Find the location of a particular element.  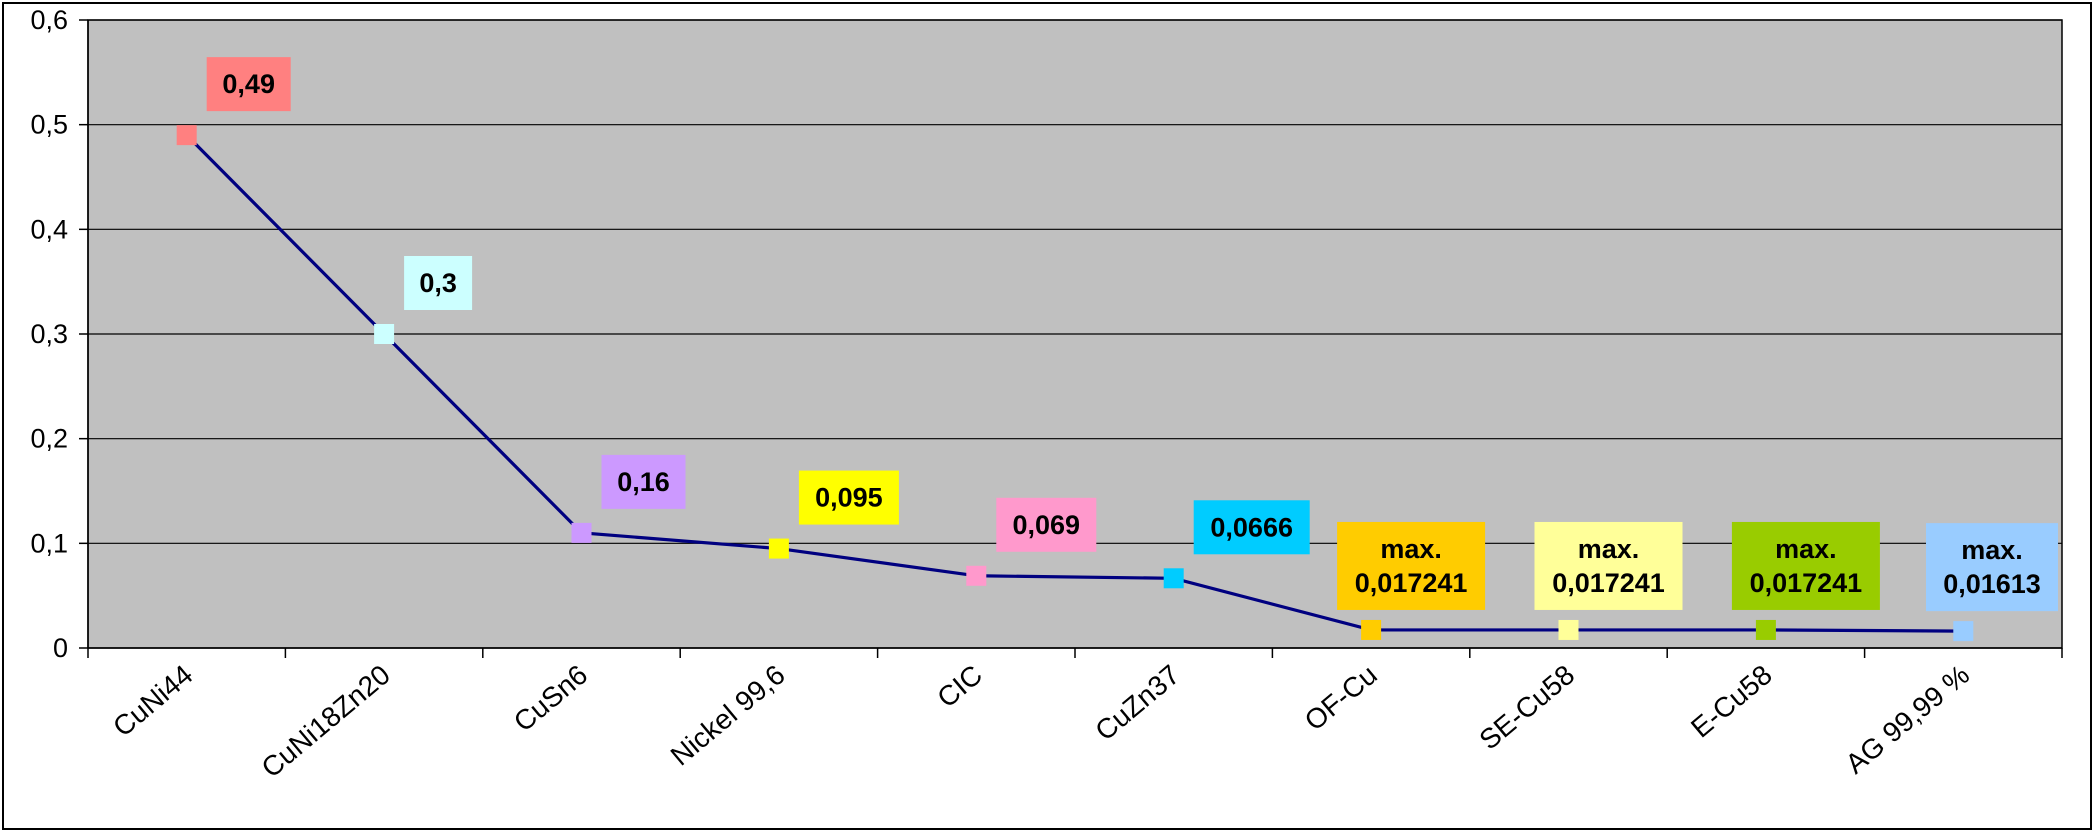

y-tick-label: 0,6 is located at coordinates (49, 20).